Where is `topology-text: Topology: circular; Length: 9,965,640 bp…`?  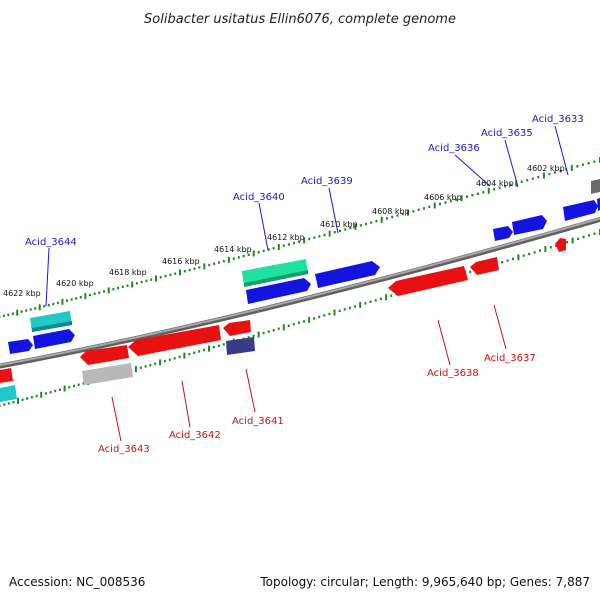
topology-text: Topology: circular; Length: 9,965,640 bp… is located at coordinates (424, 582).